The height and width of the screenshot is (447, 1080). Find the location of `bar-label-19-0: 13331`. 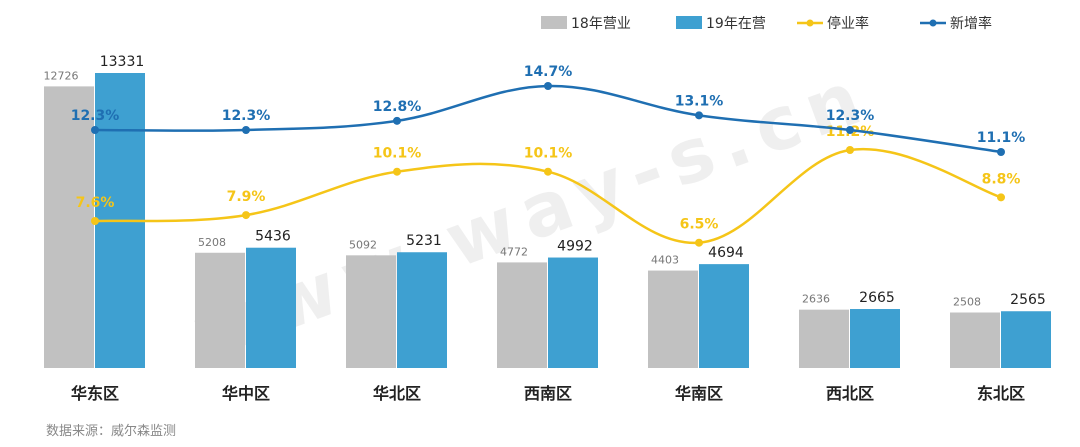

bar-label-19-0: 13331 is located at coordinates (122, 62).